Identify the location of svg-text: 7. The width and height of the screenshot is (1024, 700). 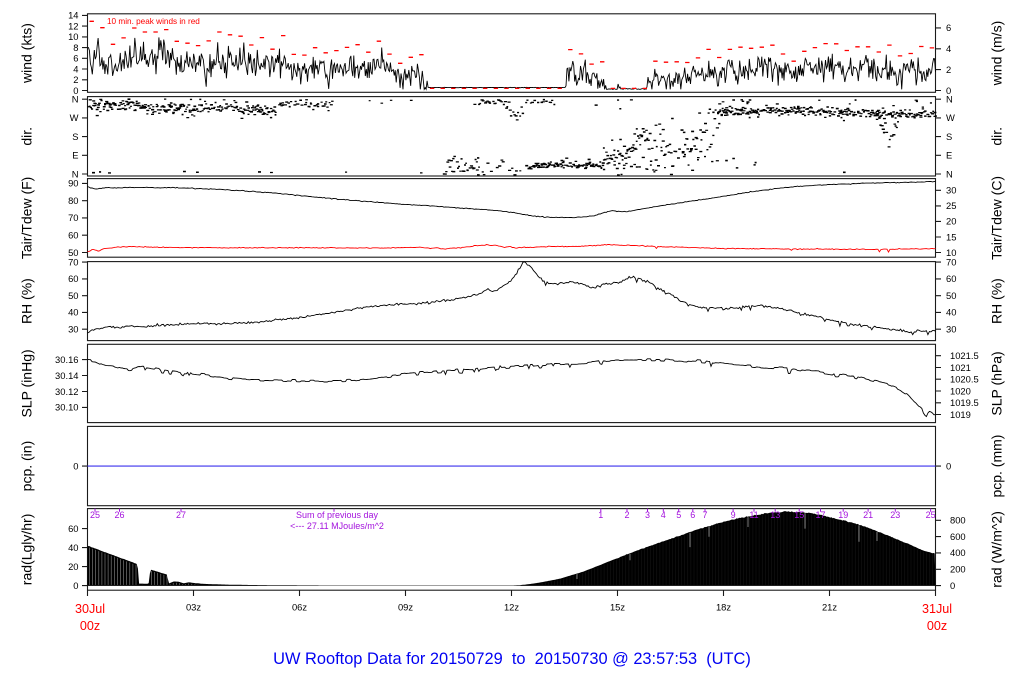
(704, 515).